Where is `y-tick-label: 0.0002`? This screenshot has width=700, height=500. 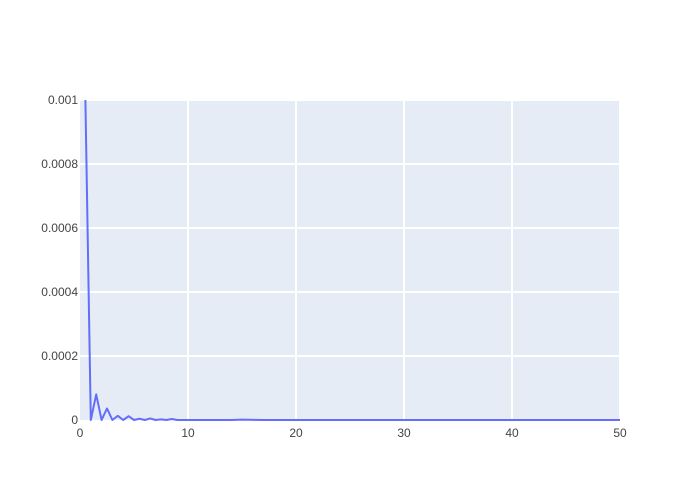
y-tick-label: 0.0002 is located at coordinates (59, 356).